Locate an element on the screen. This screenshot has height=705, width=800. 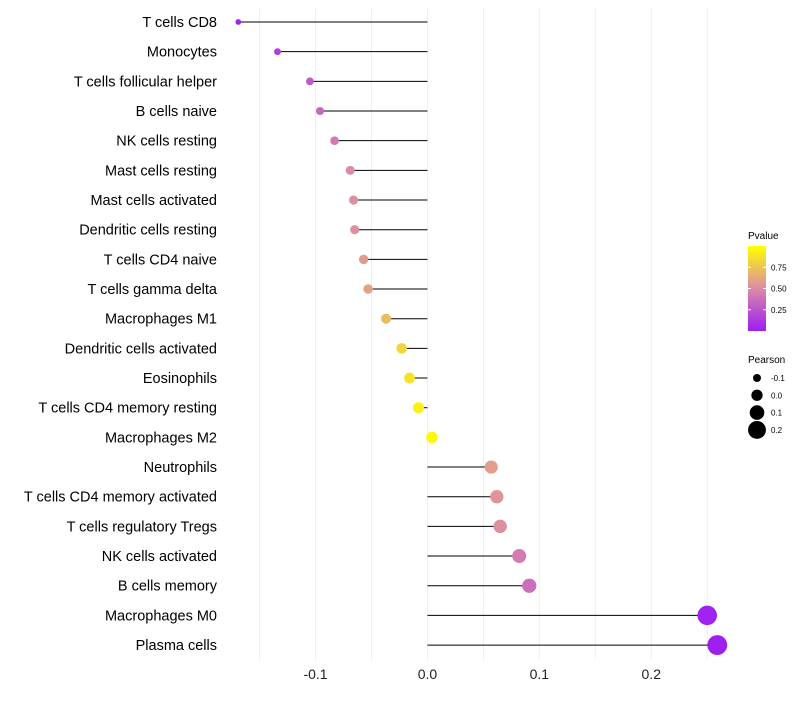
pvalue-legend: Pvalue 0.25 0.50 0.75 is located at coordinates (767, 281).